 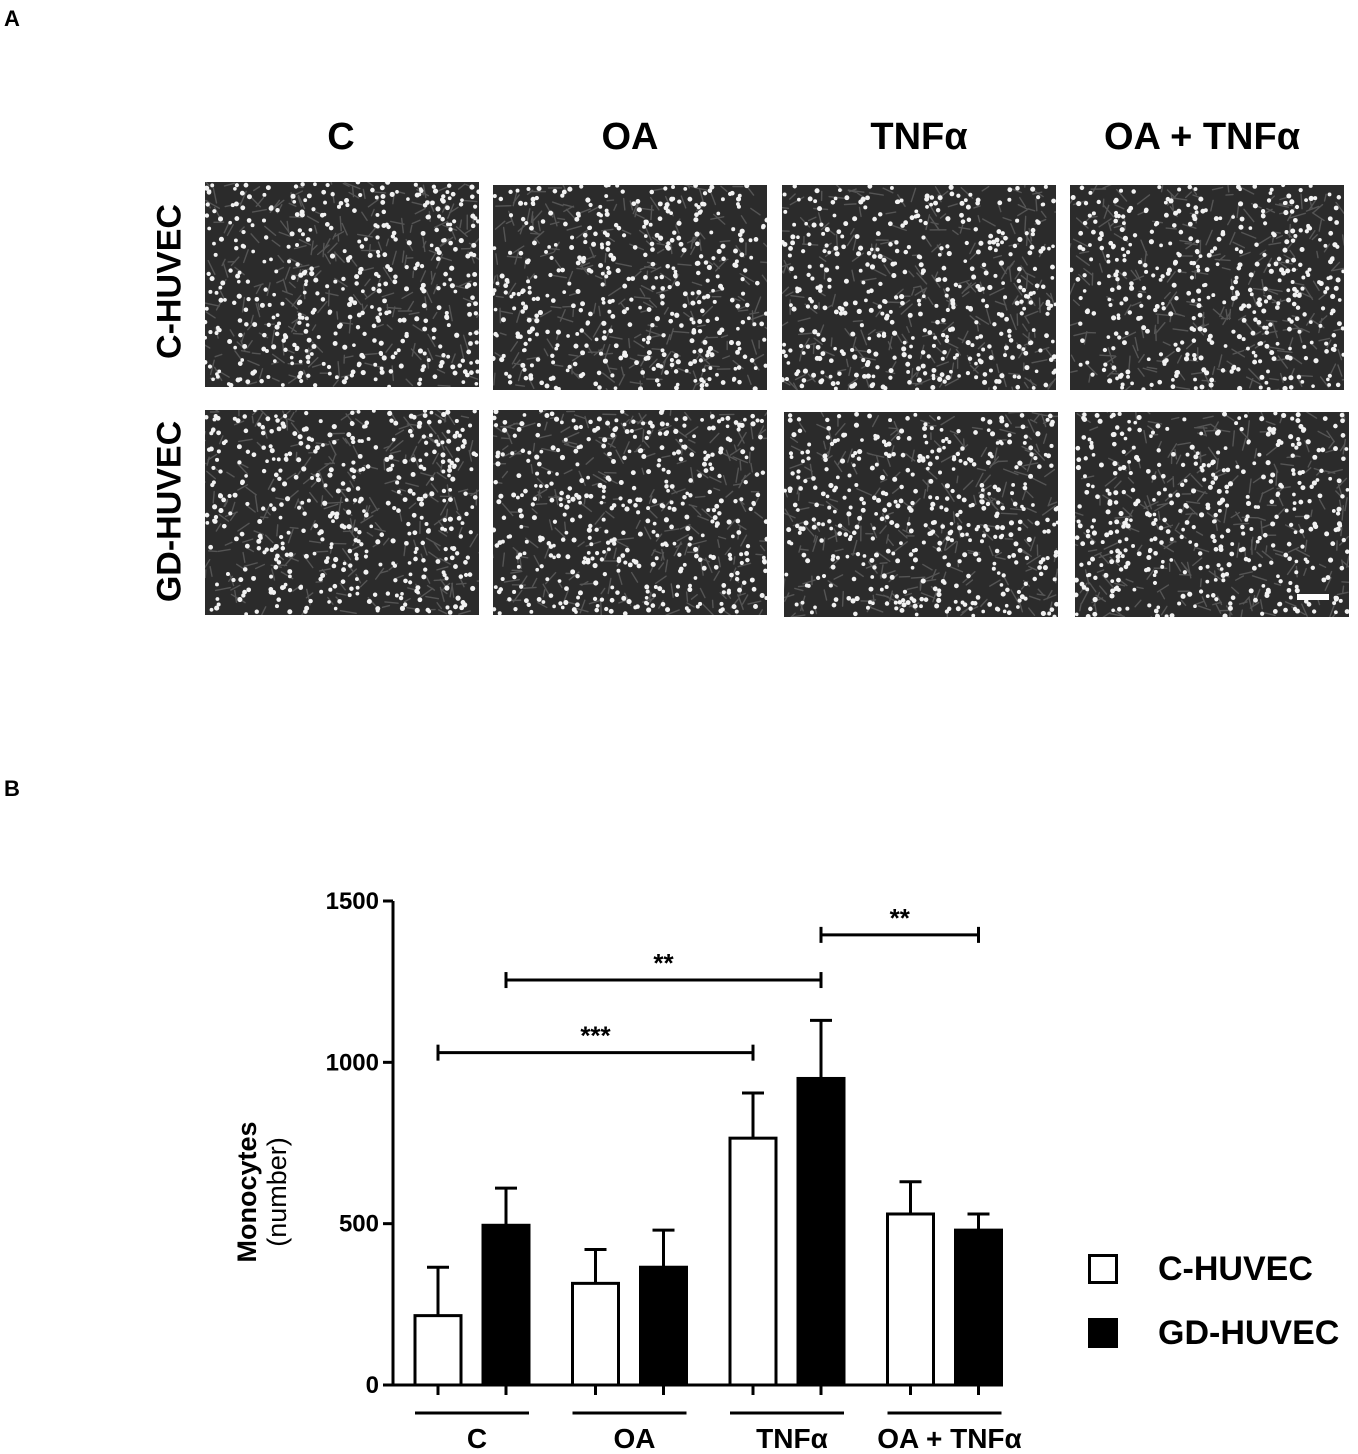 I want to click on y-tick-label: 500, so click(x=359, y=1224).